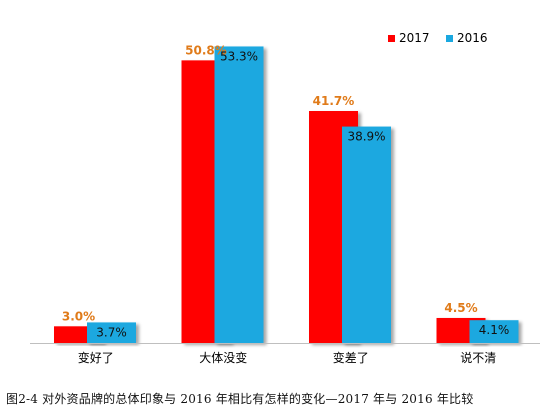 The image size is (550, 417). I want to click on legend-label-2017: 2017, so click(414, 38).